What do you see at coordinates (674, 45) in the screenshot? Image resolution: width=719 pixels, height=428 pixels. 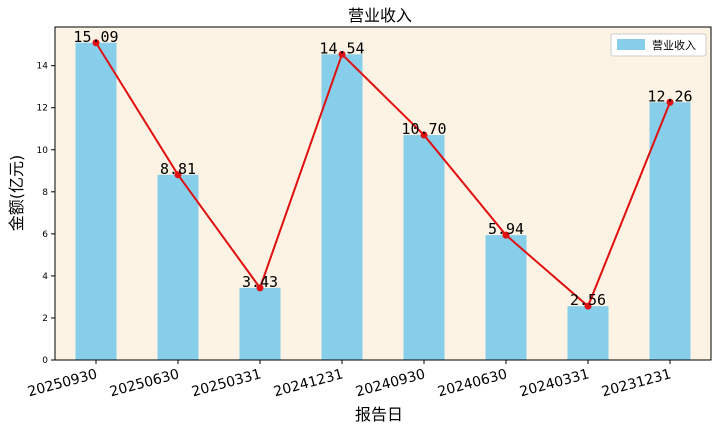 I see `legend-label: 营业收入` at bounding box center [674, 45].